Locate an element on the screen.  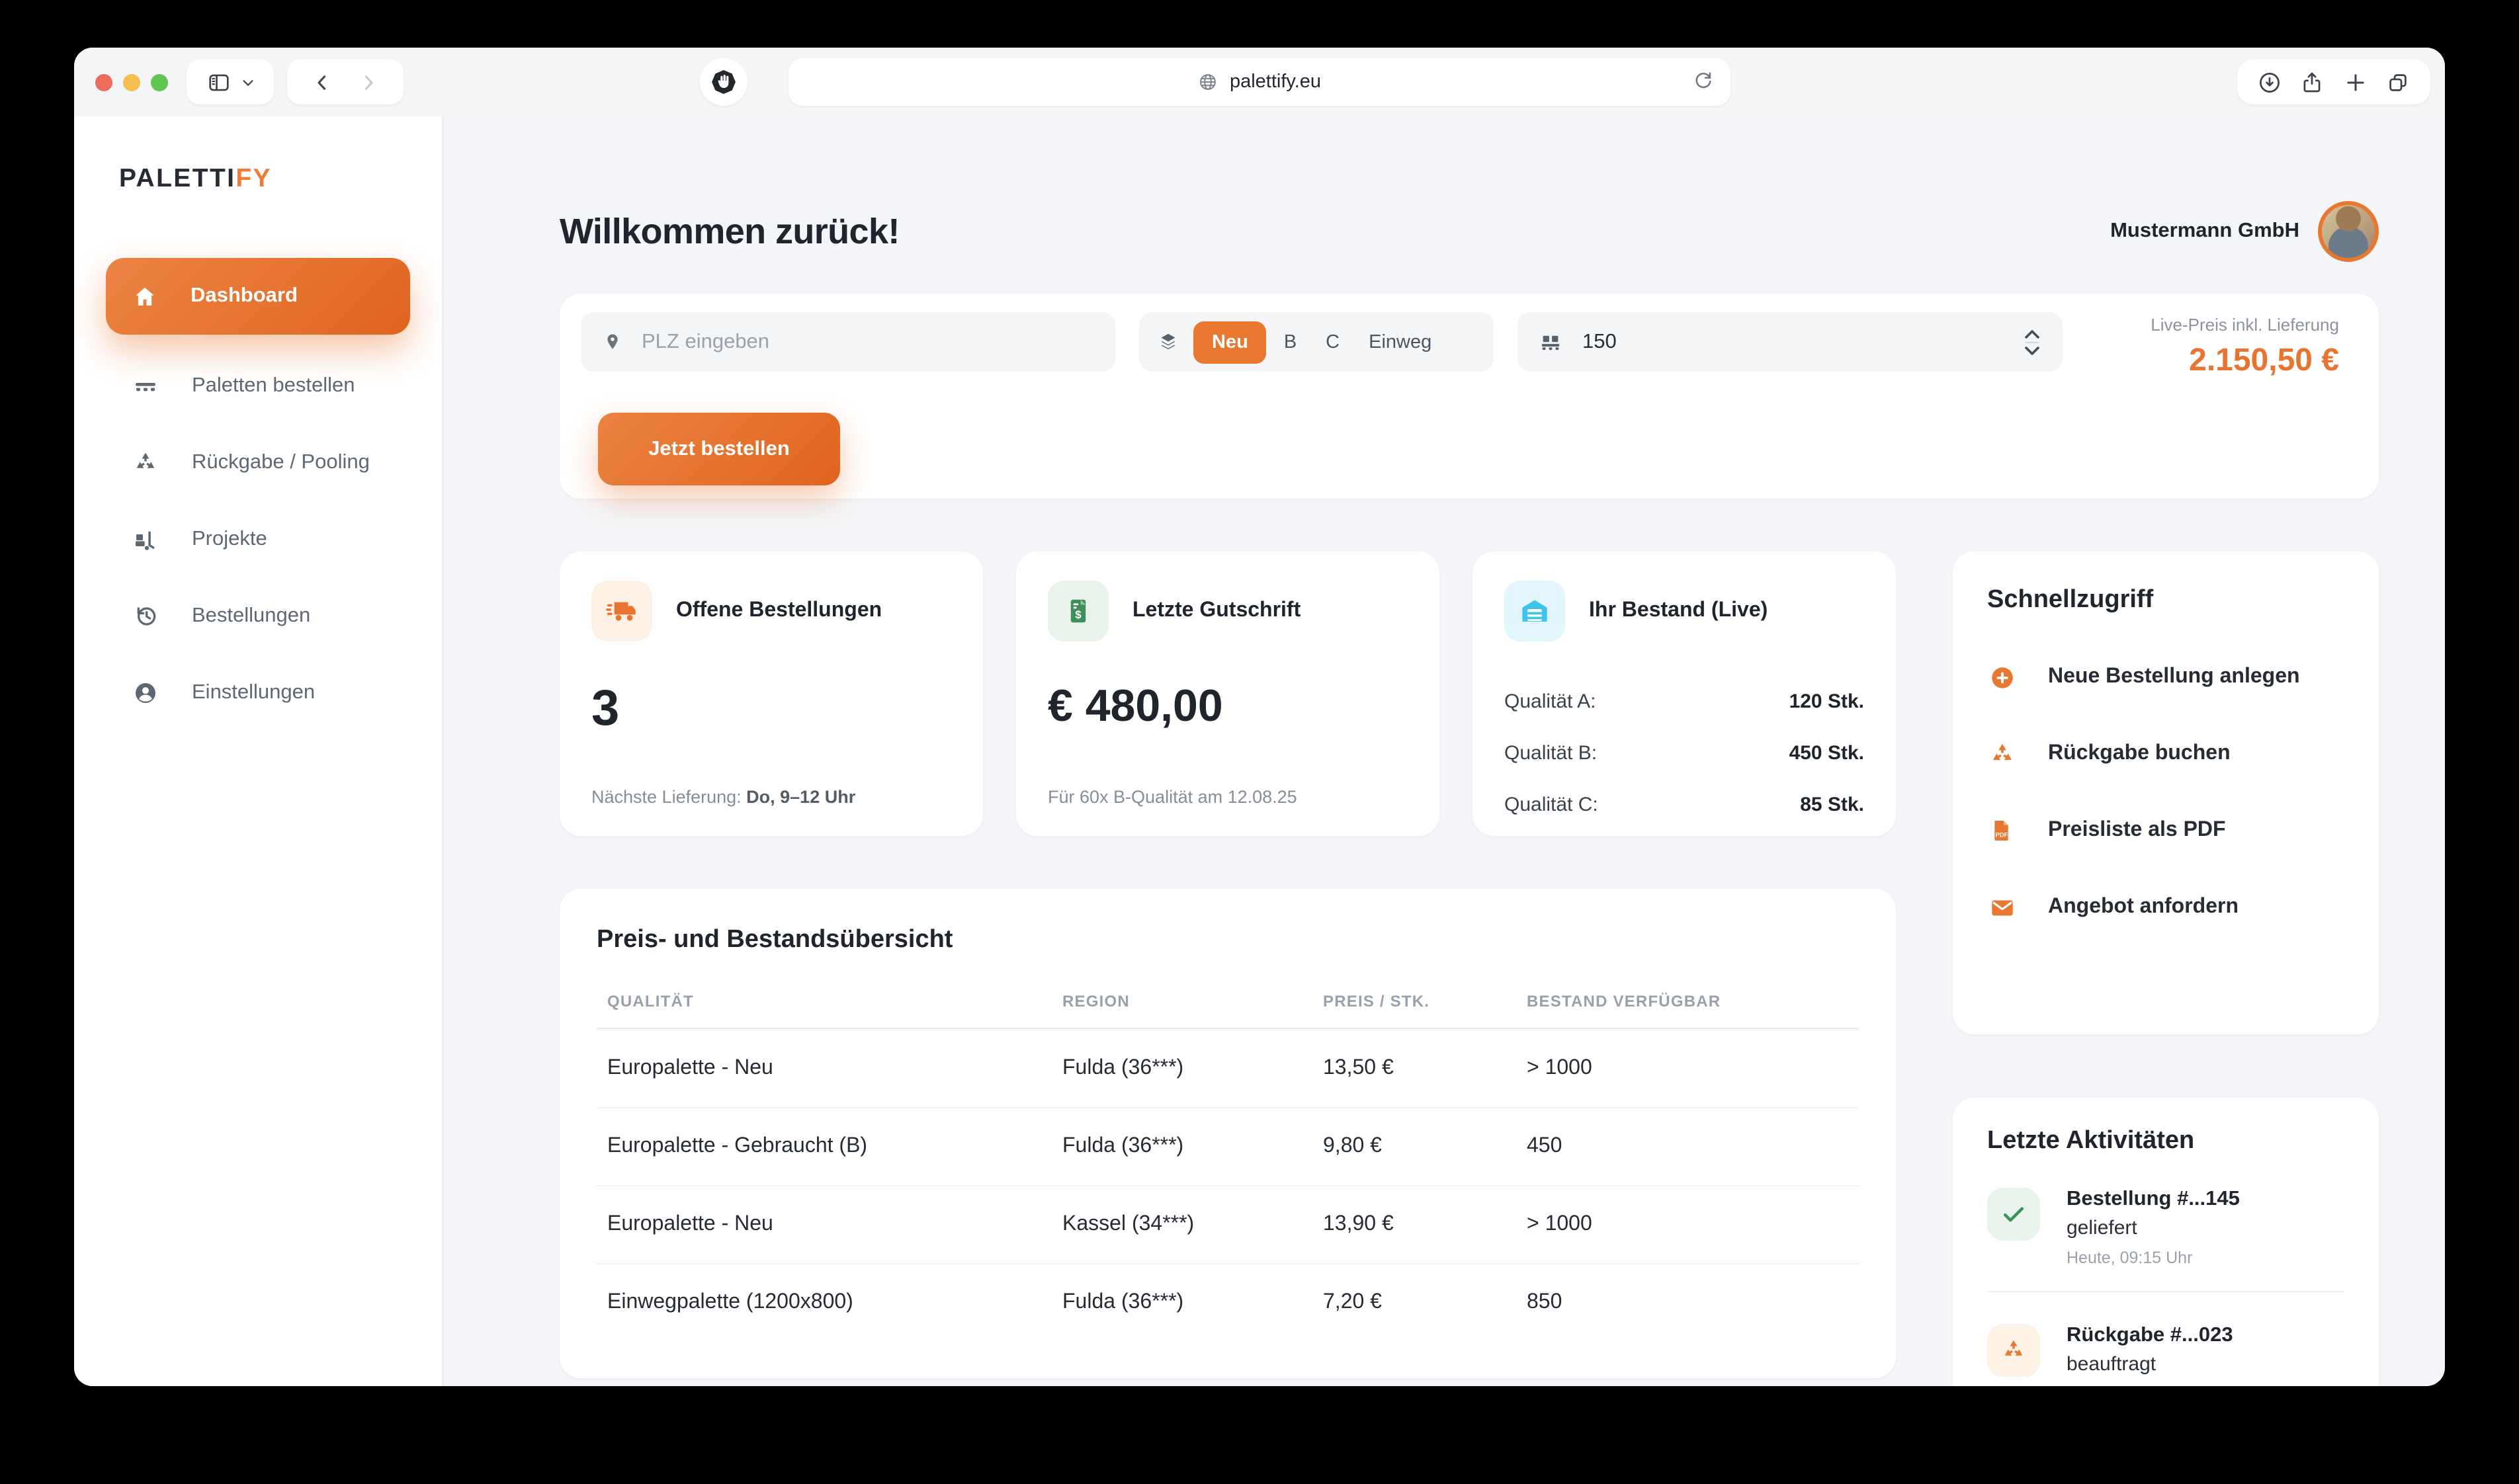
column-header: BESTAND VERFÜGBAR is located at coordinates (1624, 1001).